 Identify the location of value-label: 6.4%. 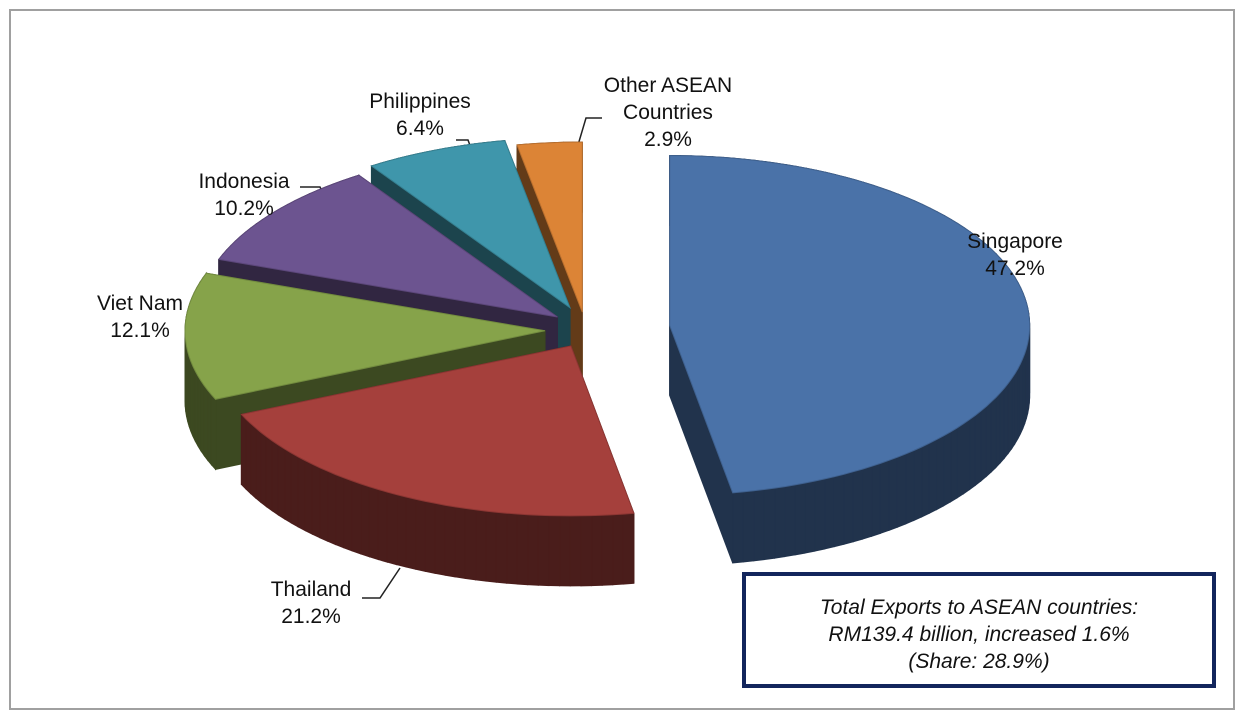
(420, 128).